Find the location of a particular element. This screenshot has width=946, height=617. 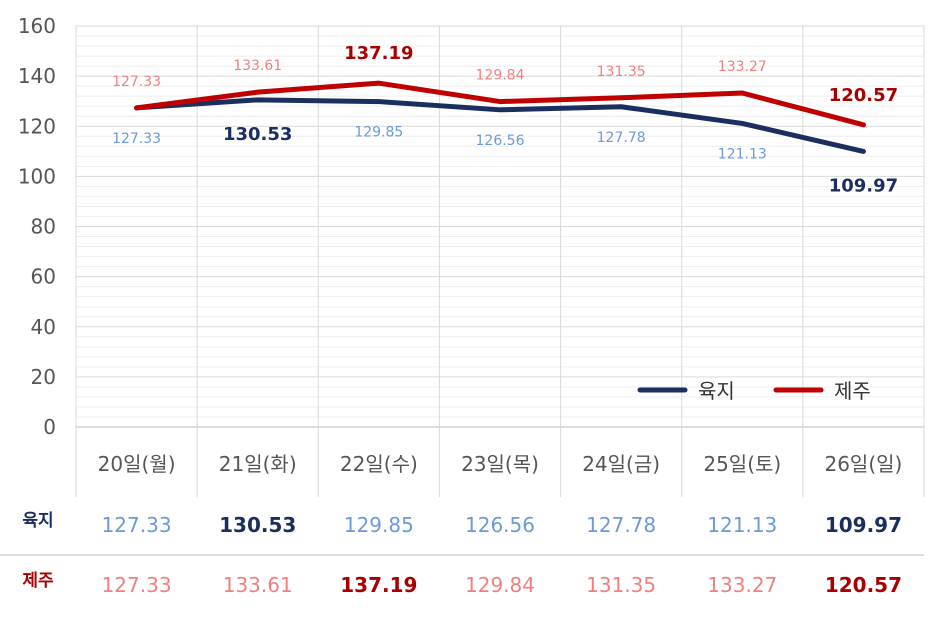

y-tick-label: 20 is located at coordinates (43, 377).